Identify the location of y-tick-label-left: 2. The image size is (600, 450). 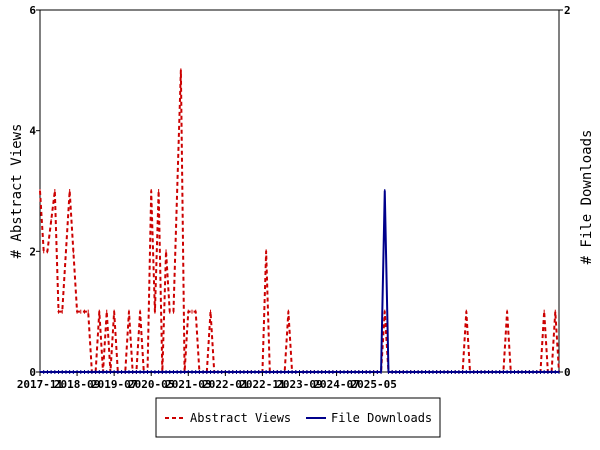
(32, 251).